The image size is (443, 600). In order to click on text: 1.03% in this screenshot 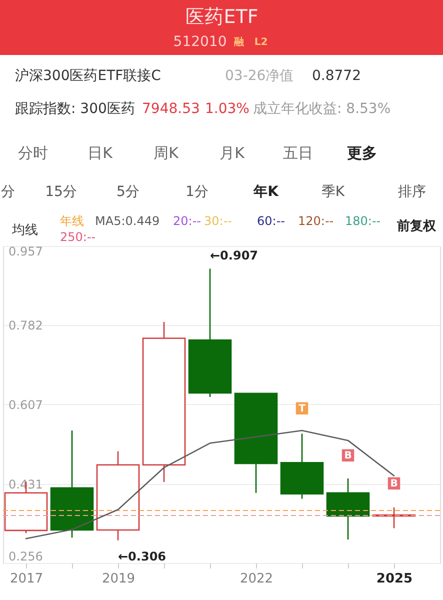, I will do `click(227, 109)`.